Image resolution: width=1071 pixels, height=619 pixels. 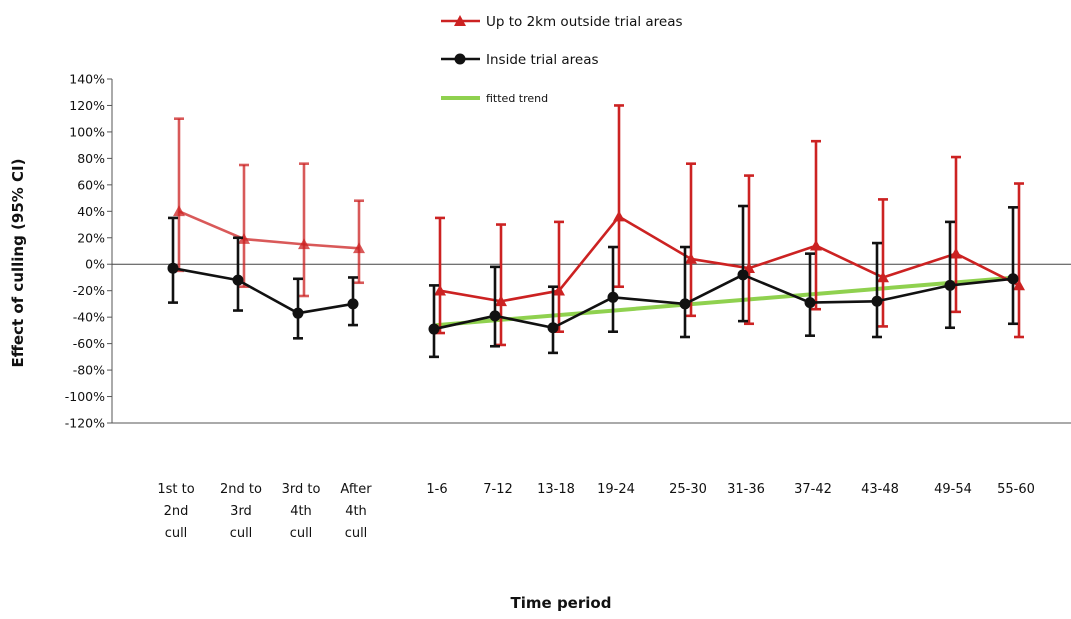 I want to click on y-tick-label: -100%, so click(x=85, y=396).